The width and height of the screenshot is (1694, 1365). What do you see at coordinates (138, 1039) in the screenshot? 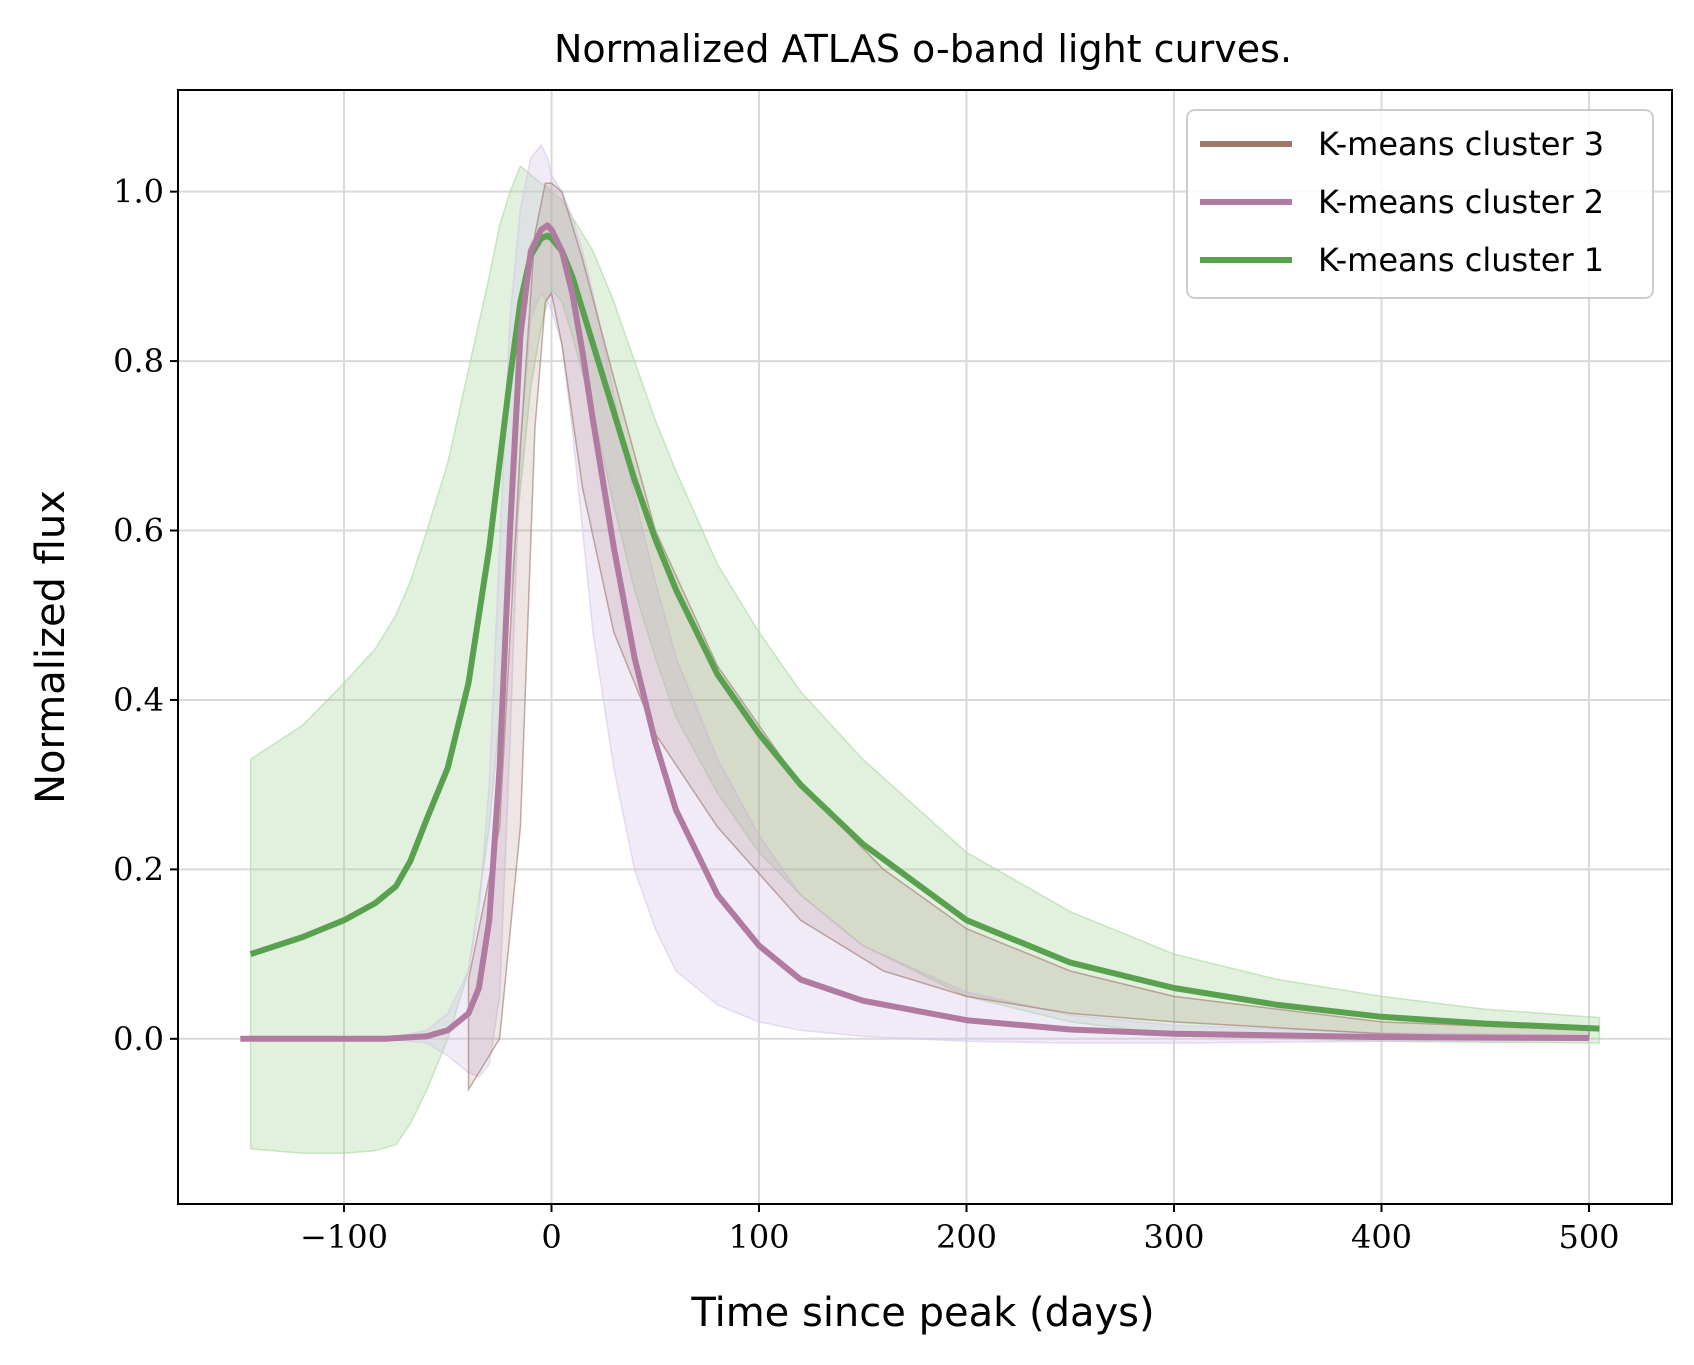
I see `y-tick-label-0: 0.0` at bounding box center [138, 1039].